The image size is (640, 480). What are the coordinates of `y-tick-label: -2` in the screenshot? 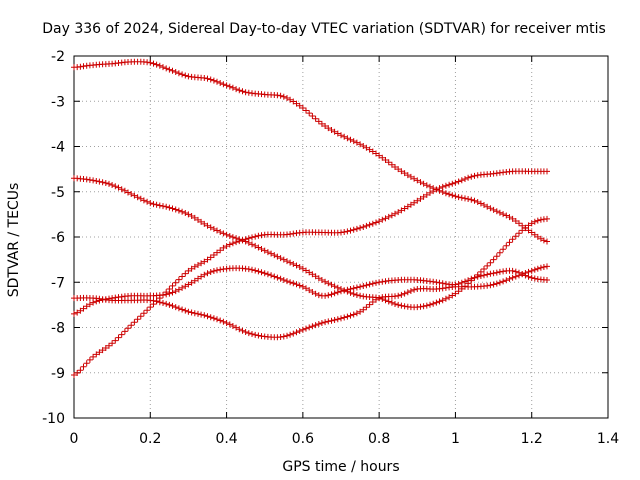 It's located at (58, 57).